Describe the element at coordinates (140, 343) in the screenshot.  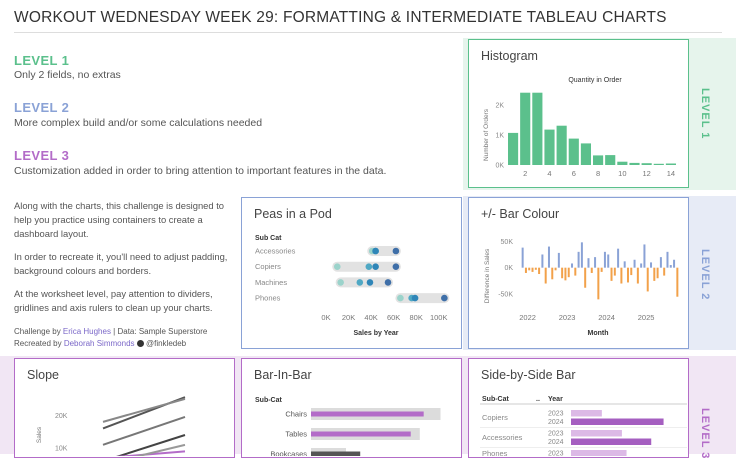
I see `social-icon` at that location.